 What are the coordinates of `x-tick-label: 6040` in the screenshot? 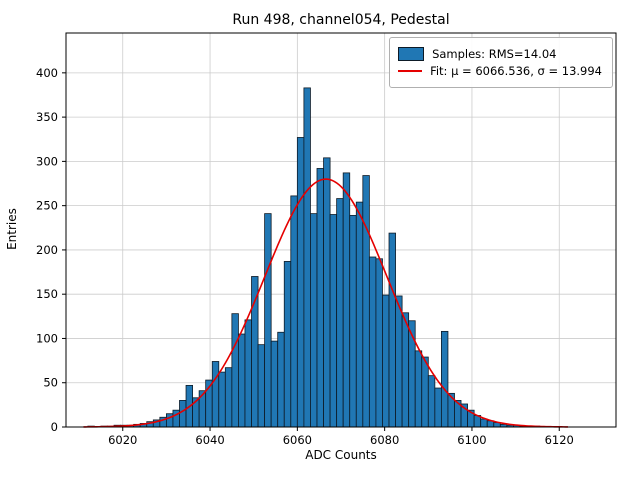 It's located at (209, 440).